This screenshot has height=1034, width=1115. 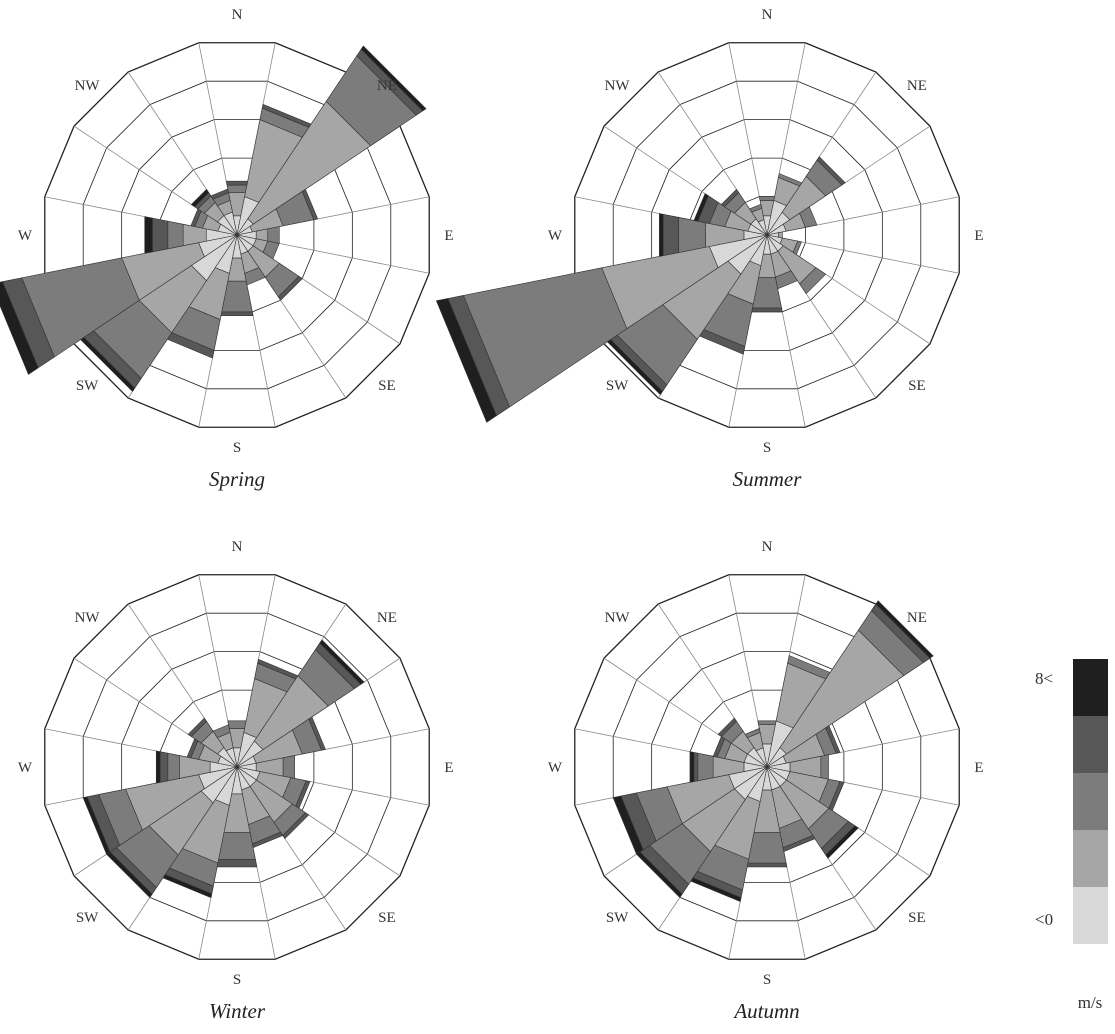 I want to click on wedge-se-bin4, so click(x=842, y=842).